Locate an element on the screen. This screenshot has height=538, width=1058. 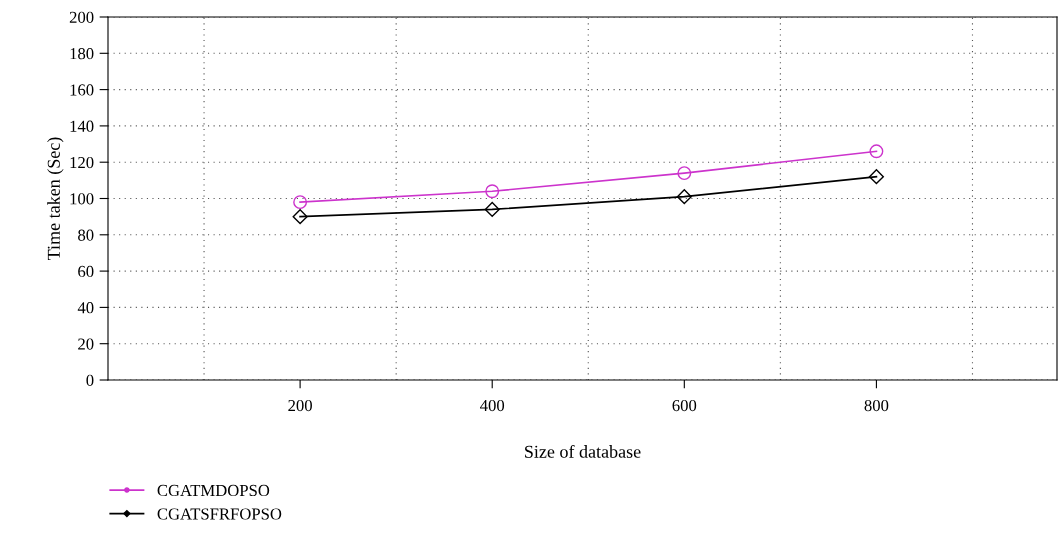
x-tick-label: 600 is located at coordinates (684, 405).